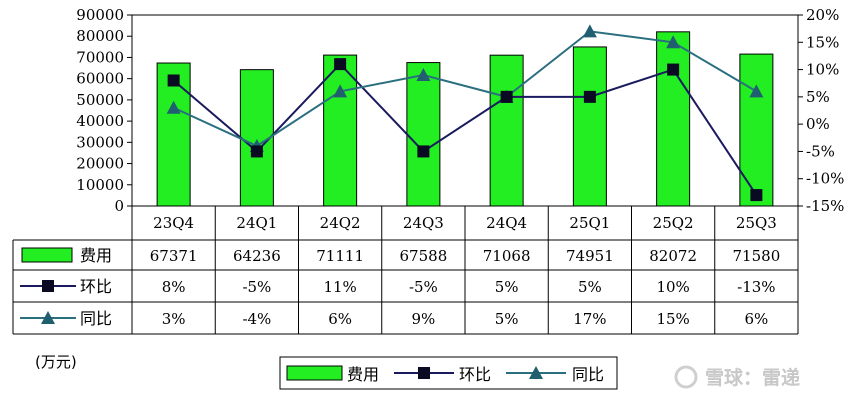 This screenshot has width=862, height=404. Describe the element at coordinates (756, 223) in the screenshot. I see `category-label: 25Q3` at that location.